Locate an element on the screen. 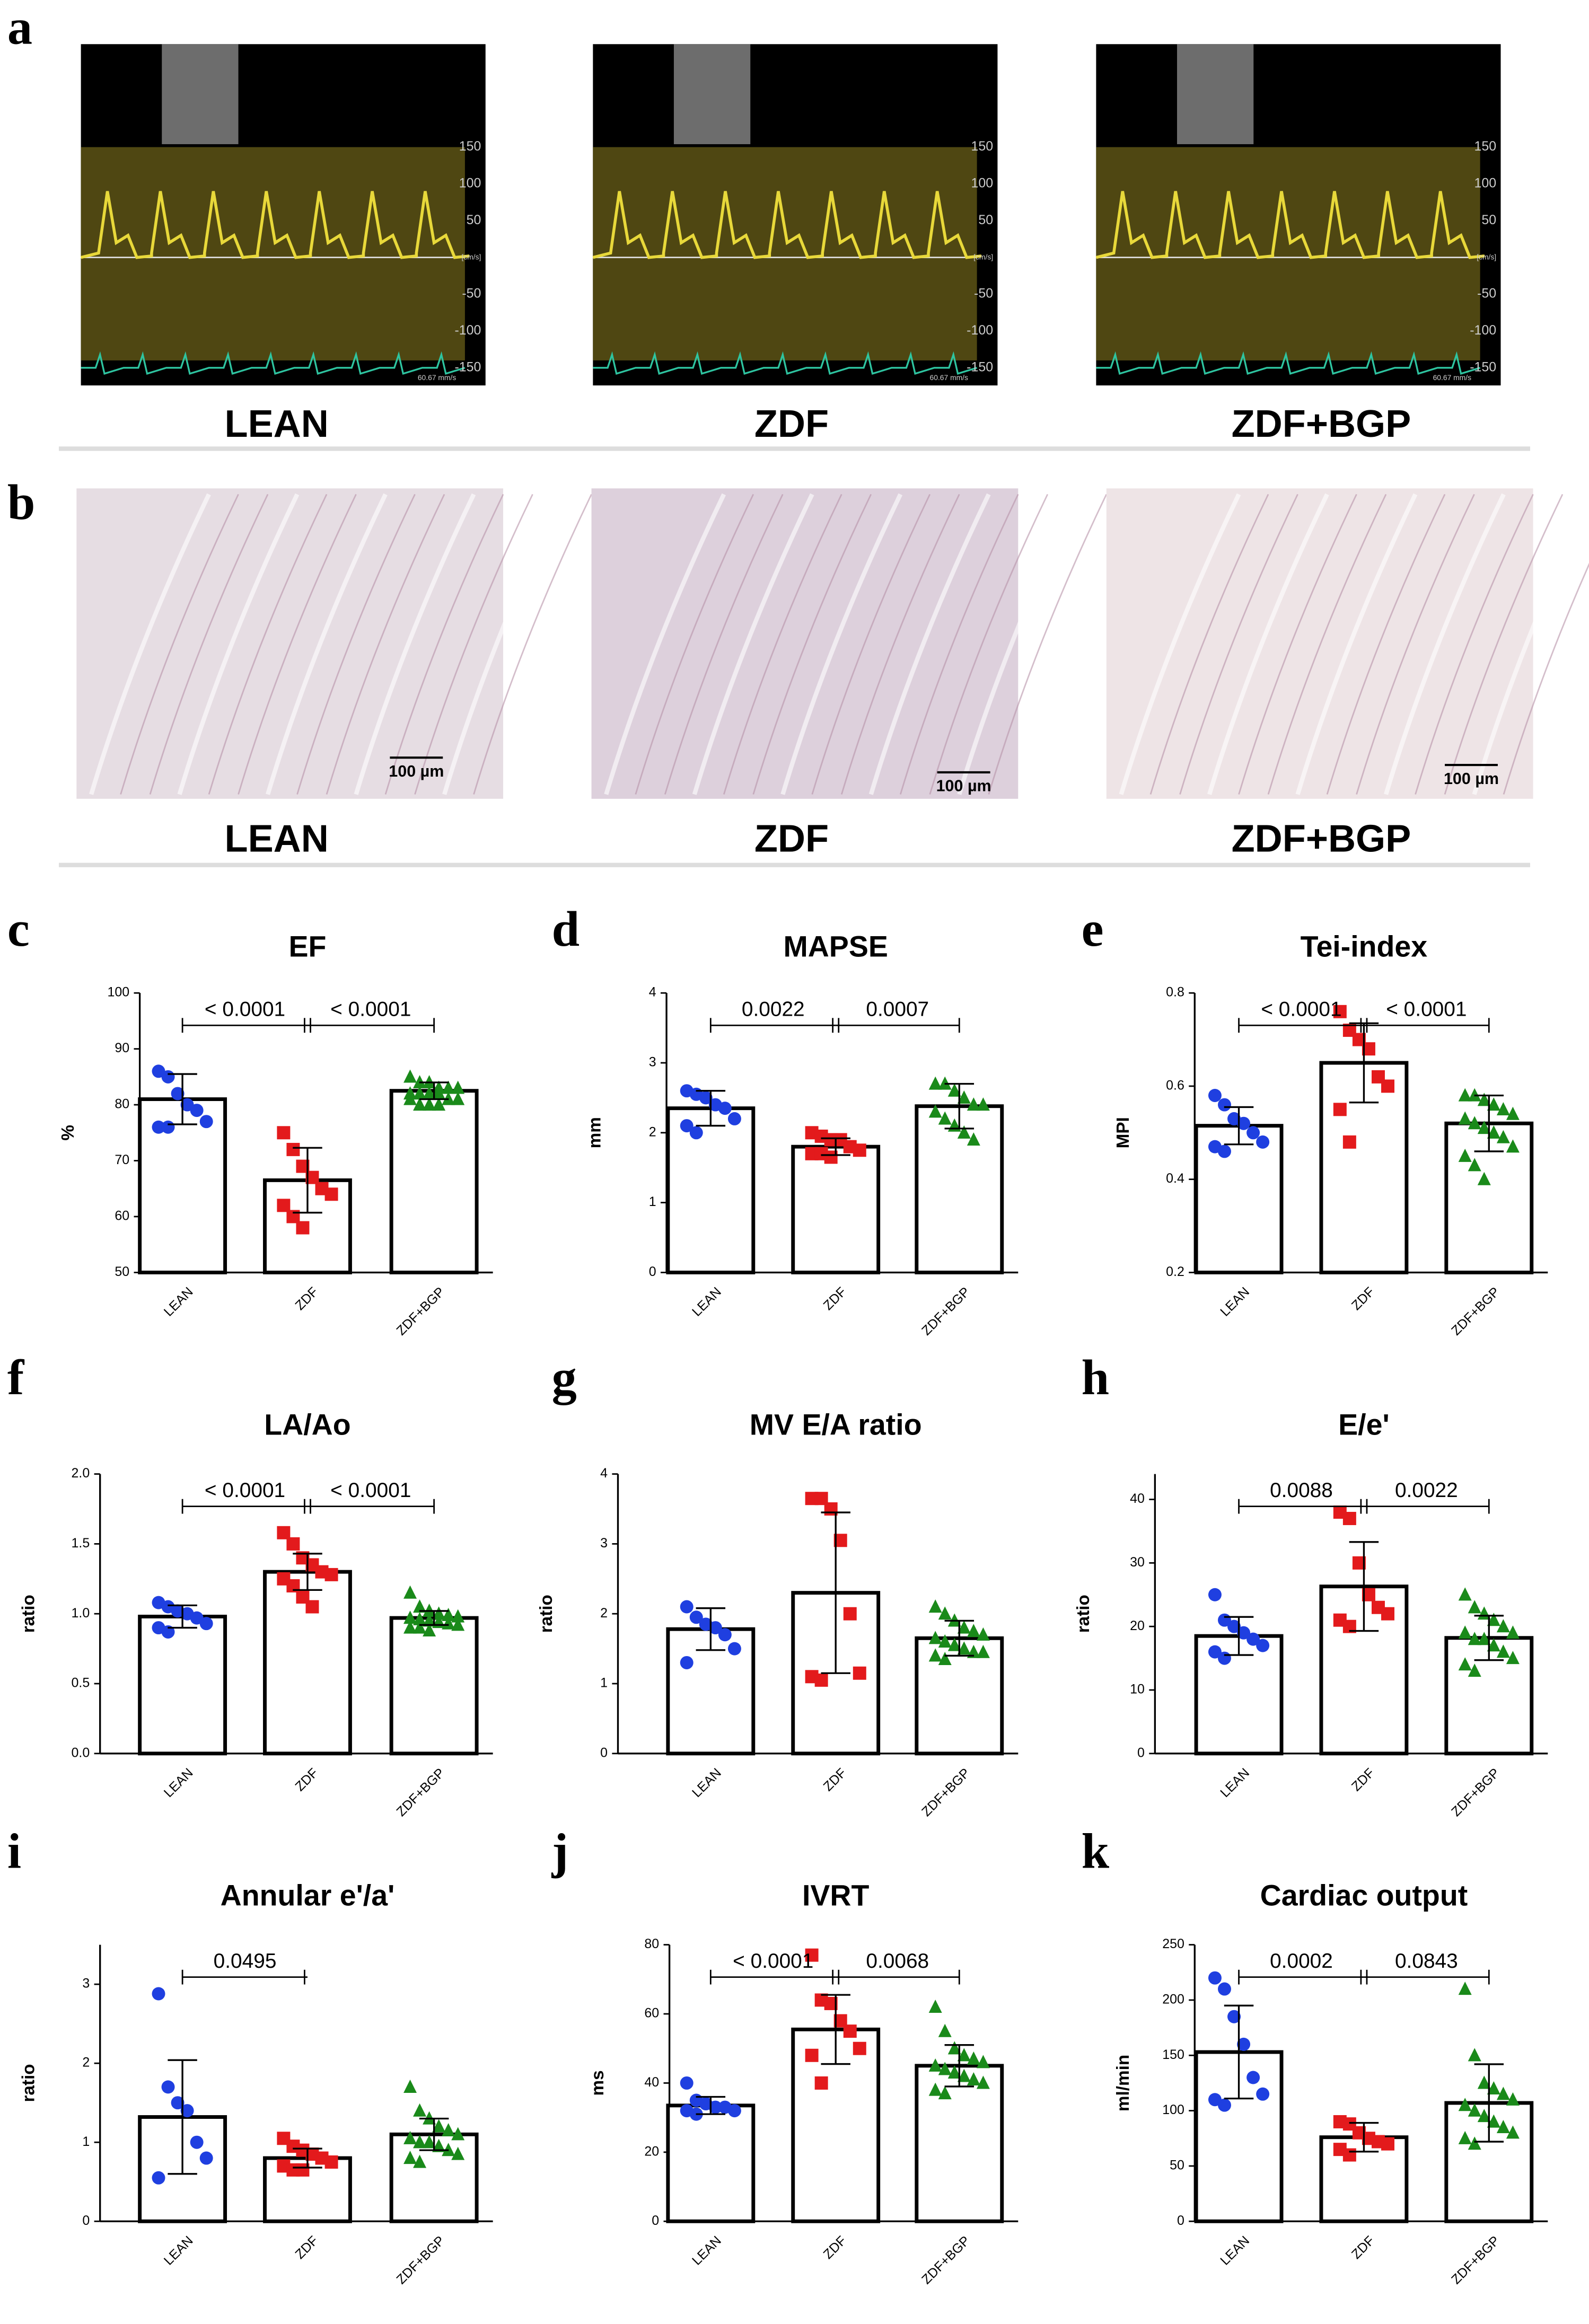 The width and height of the screenshot is (1589, 2324). chart-title: Tei-index is located at coordinates (1364, 946).